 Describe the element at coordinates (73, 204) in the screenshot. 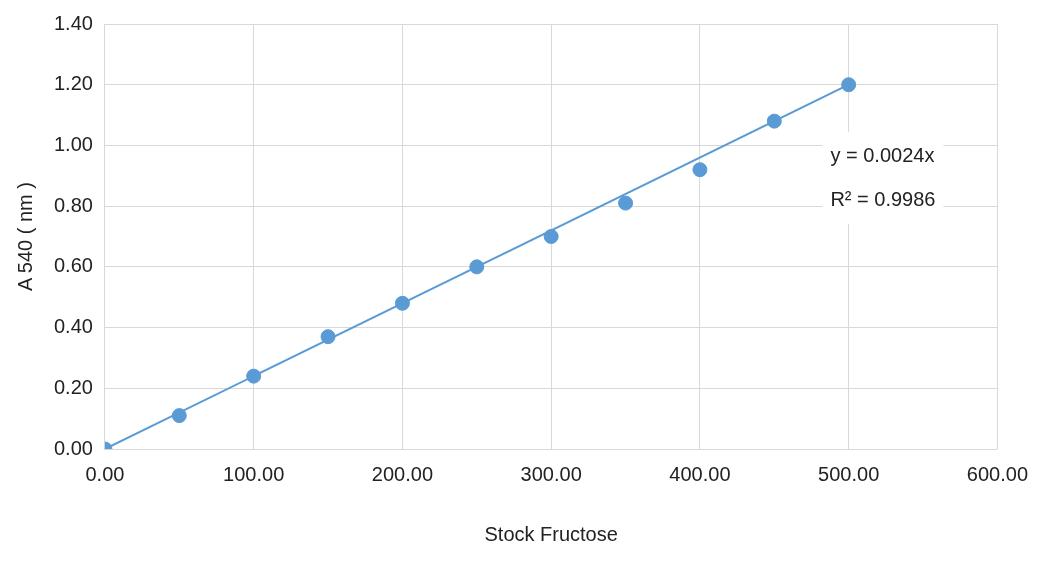

I see `y-tick-label: 0.80` at that location.